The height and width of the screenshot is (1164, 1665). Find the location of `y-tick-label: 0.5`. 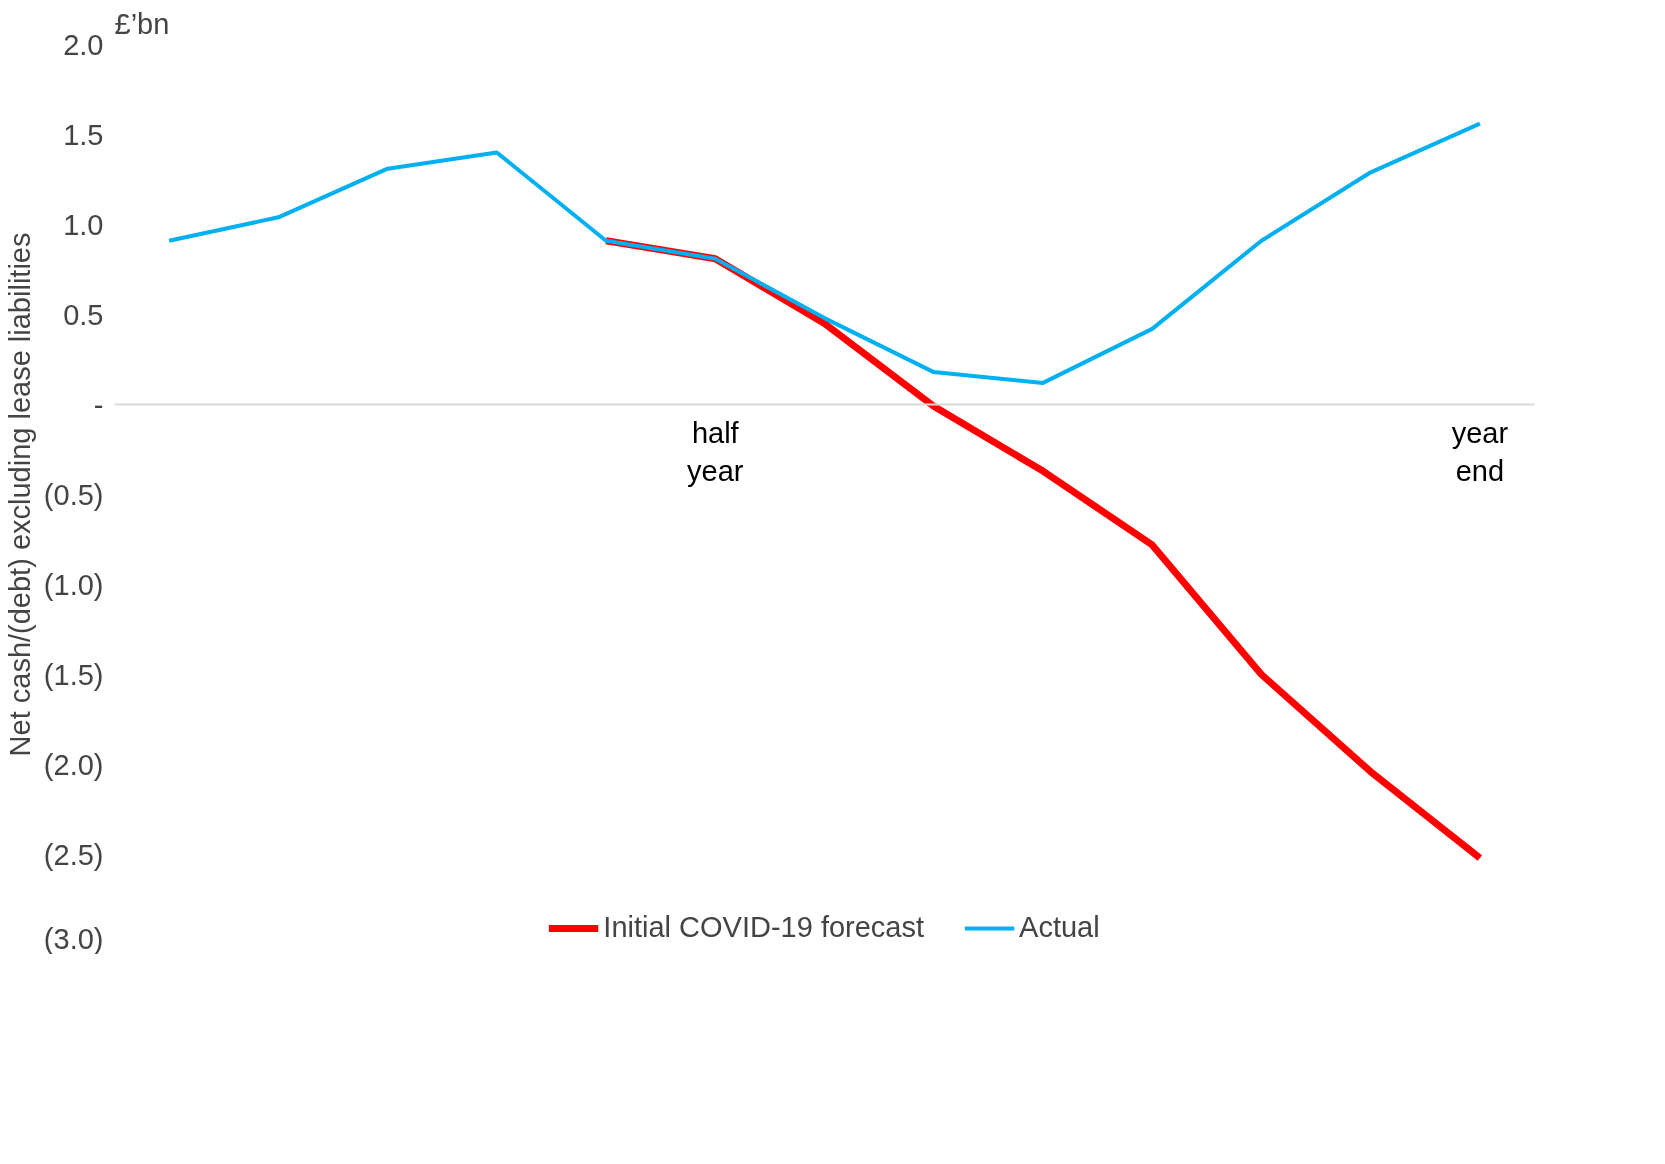

y-tick-label: 0.5 is located at coordinates (83, 314).